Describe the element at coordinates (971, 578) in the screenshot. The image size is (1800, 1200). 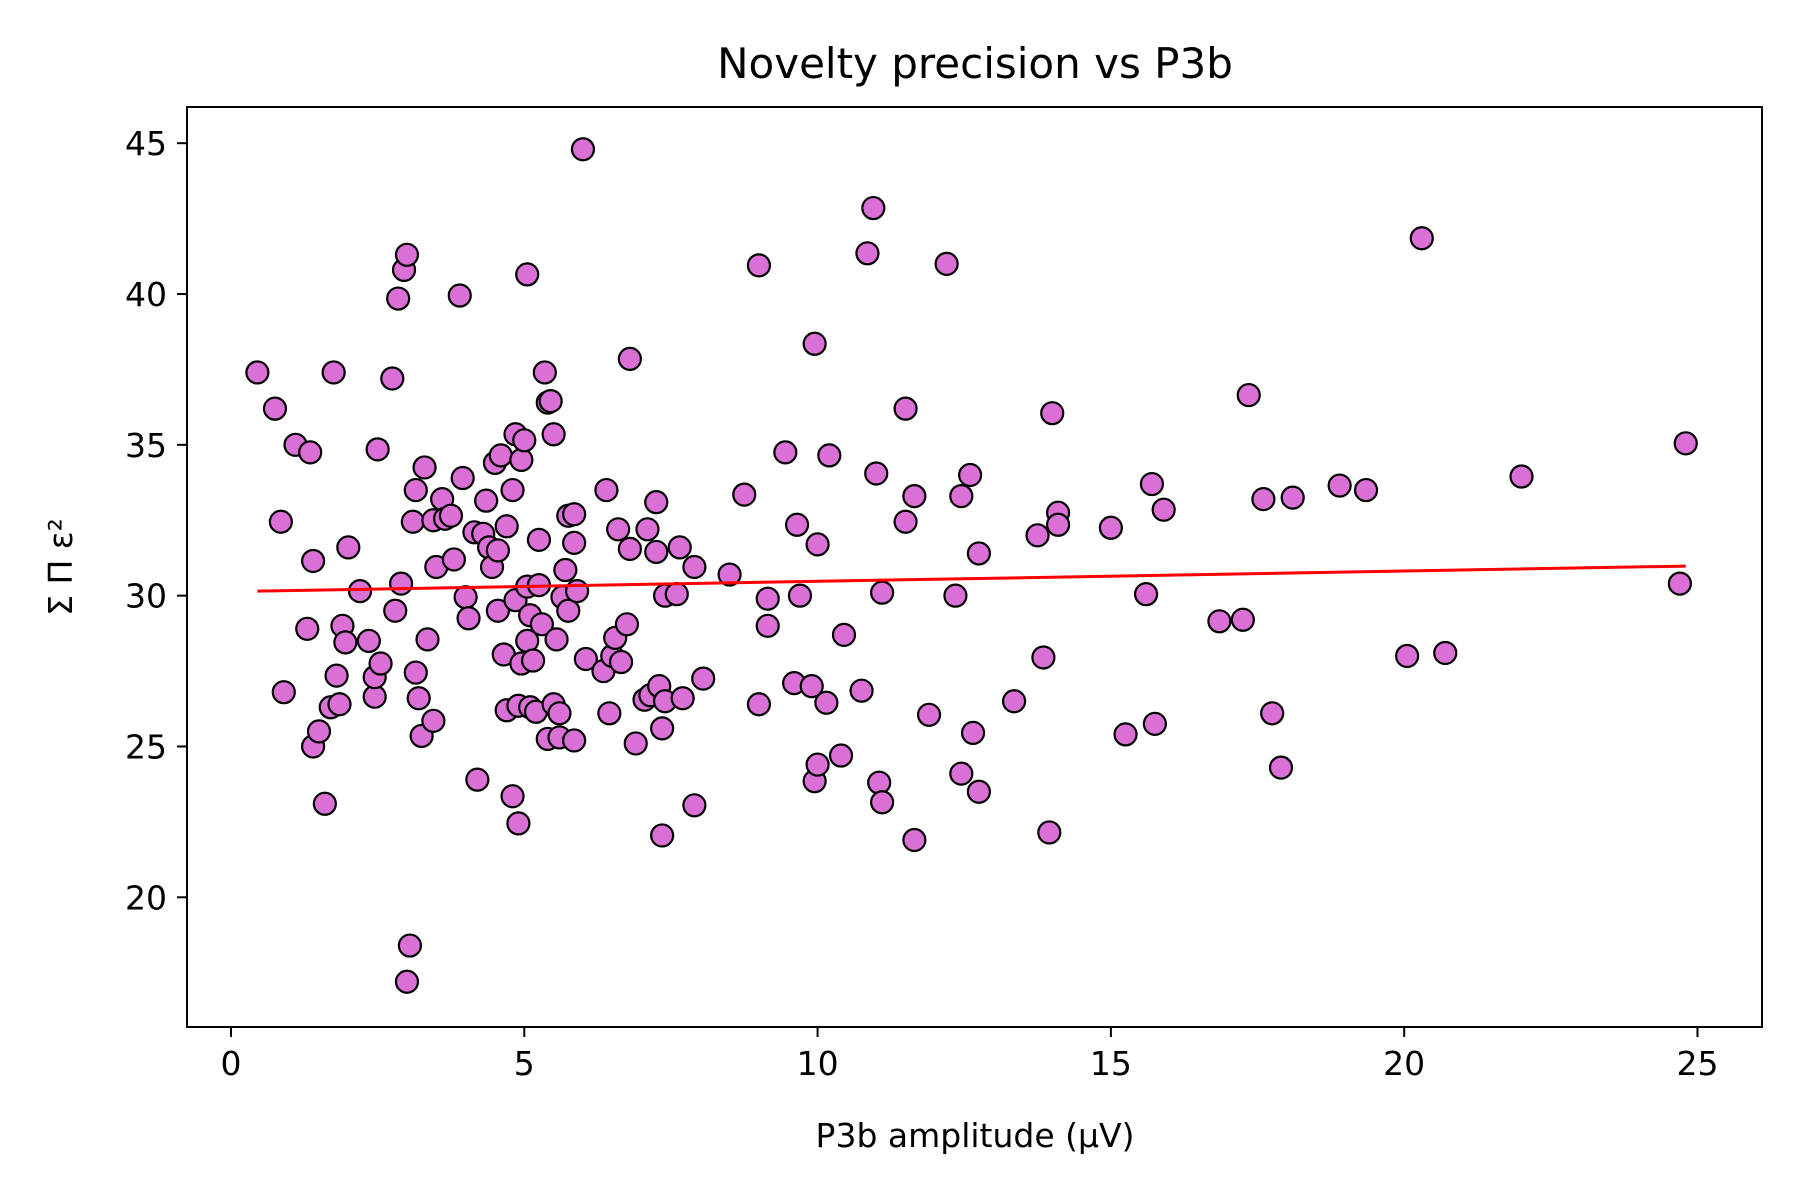
I see `trend-line` at that location.